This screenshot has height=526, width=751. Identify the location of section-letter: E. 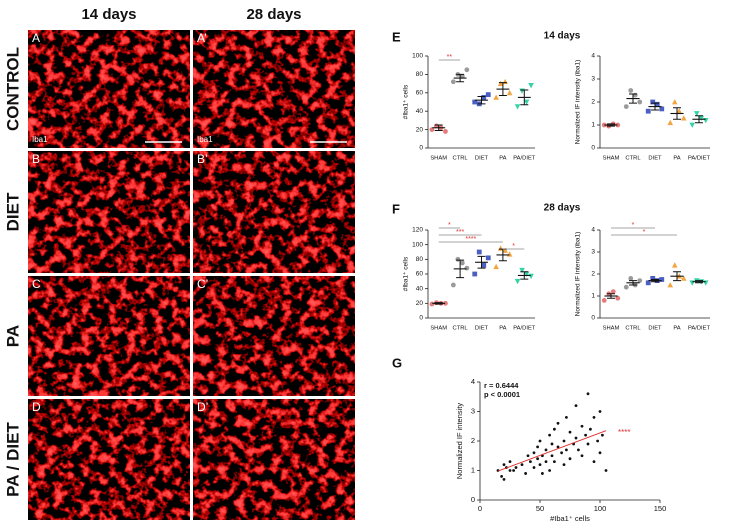
(396, 36).